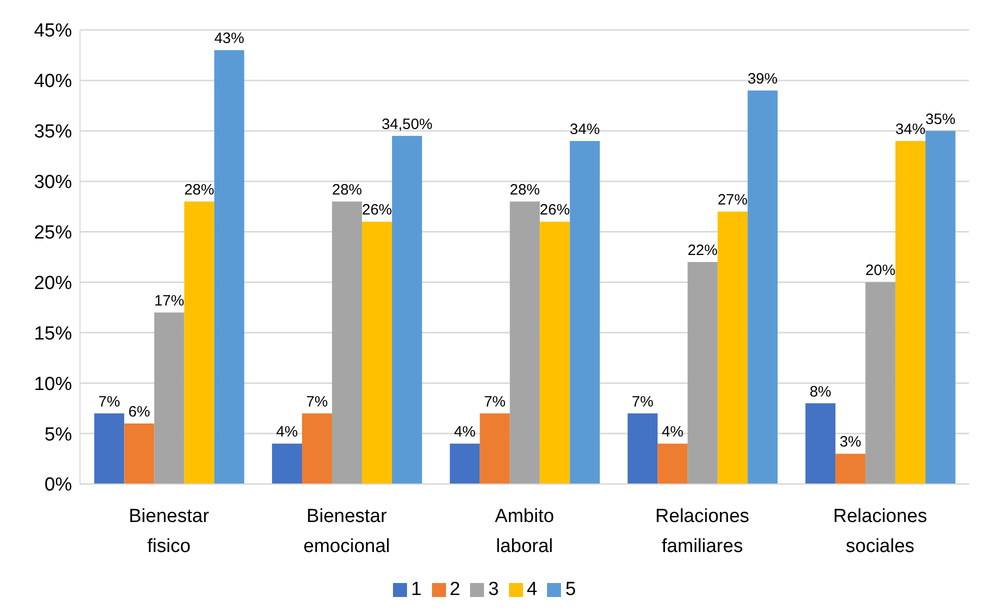 This screenshot has width=989, height=611. I want to click on y-tick-label: 30%, so click(53, 183).